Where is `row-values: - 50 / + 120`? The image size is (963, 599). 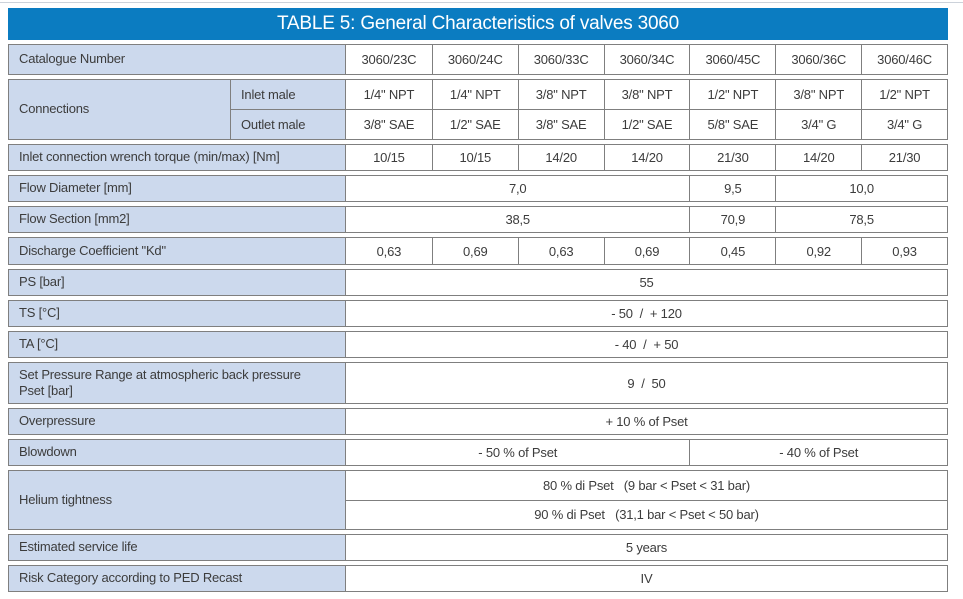
row-values: - 50 / + 120 is located at coordinates (646, 313).